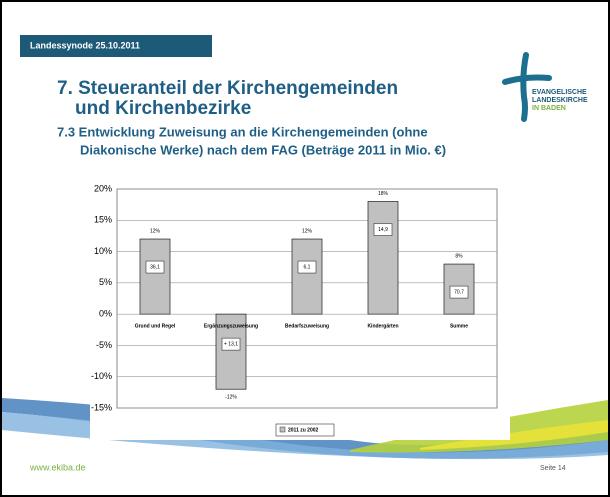 This screenshot has height=497, width=610. Describe the element at coordinates (553, 468) in the screenshot. I see `footer-page: Seite 14` at that location.